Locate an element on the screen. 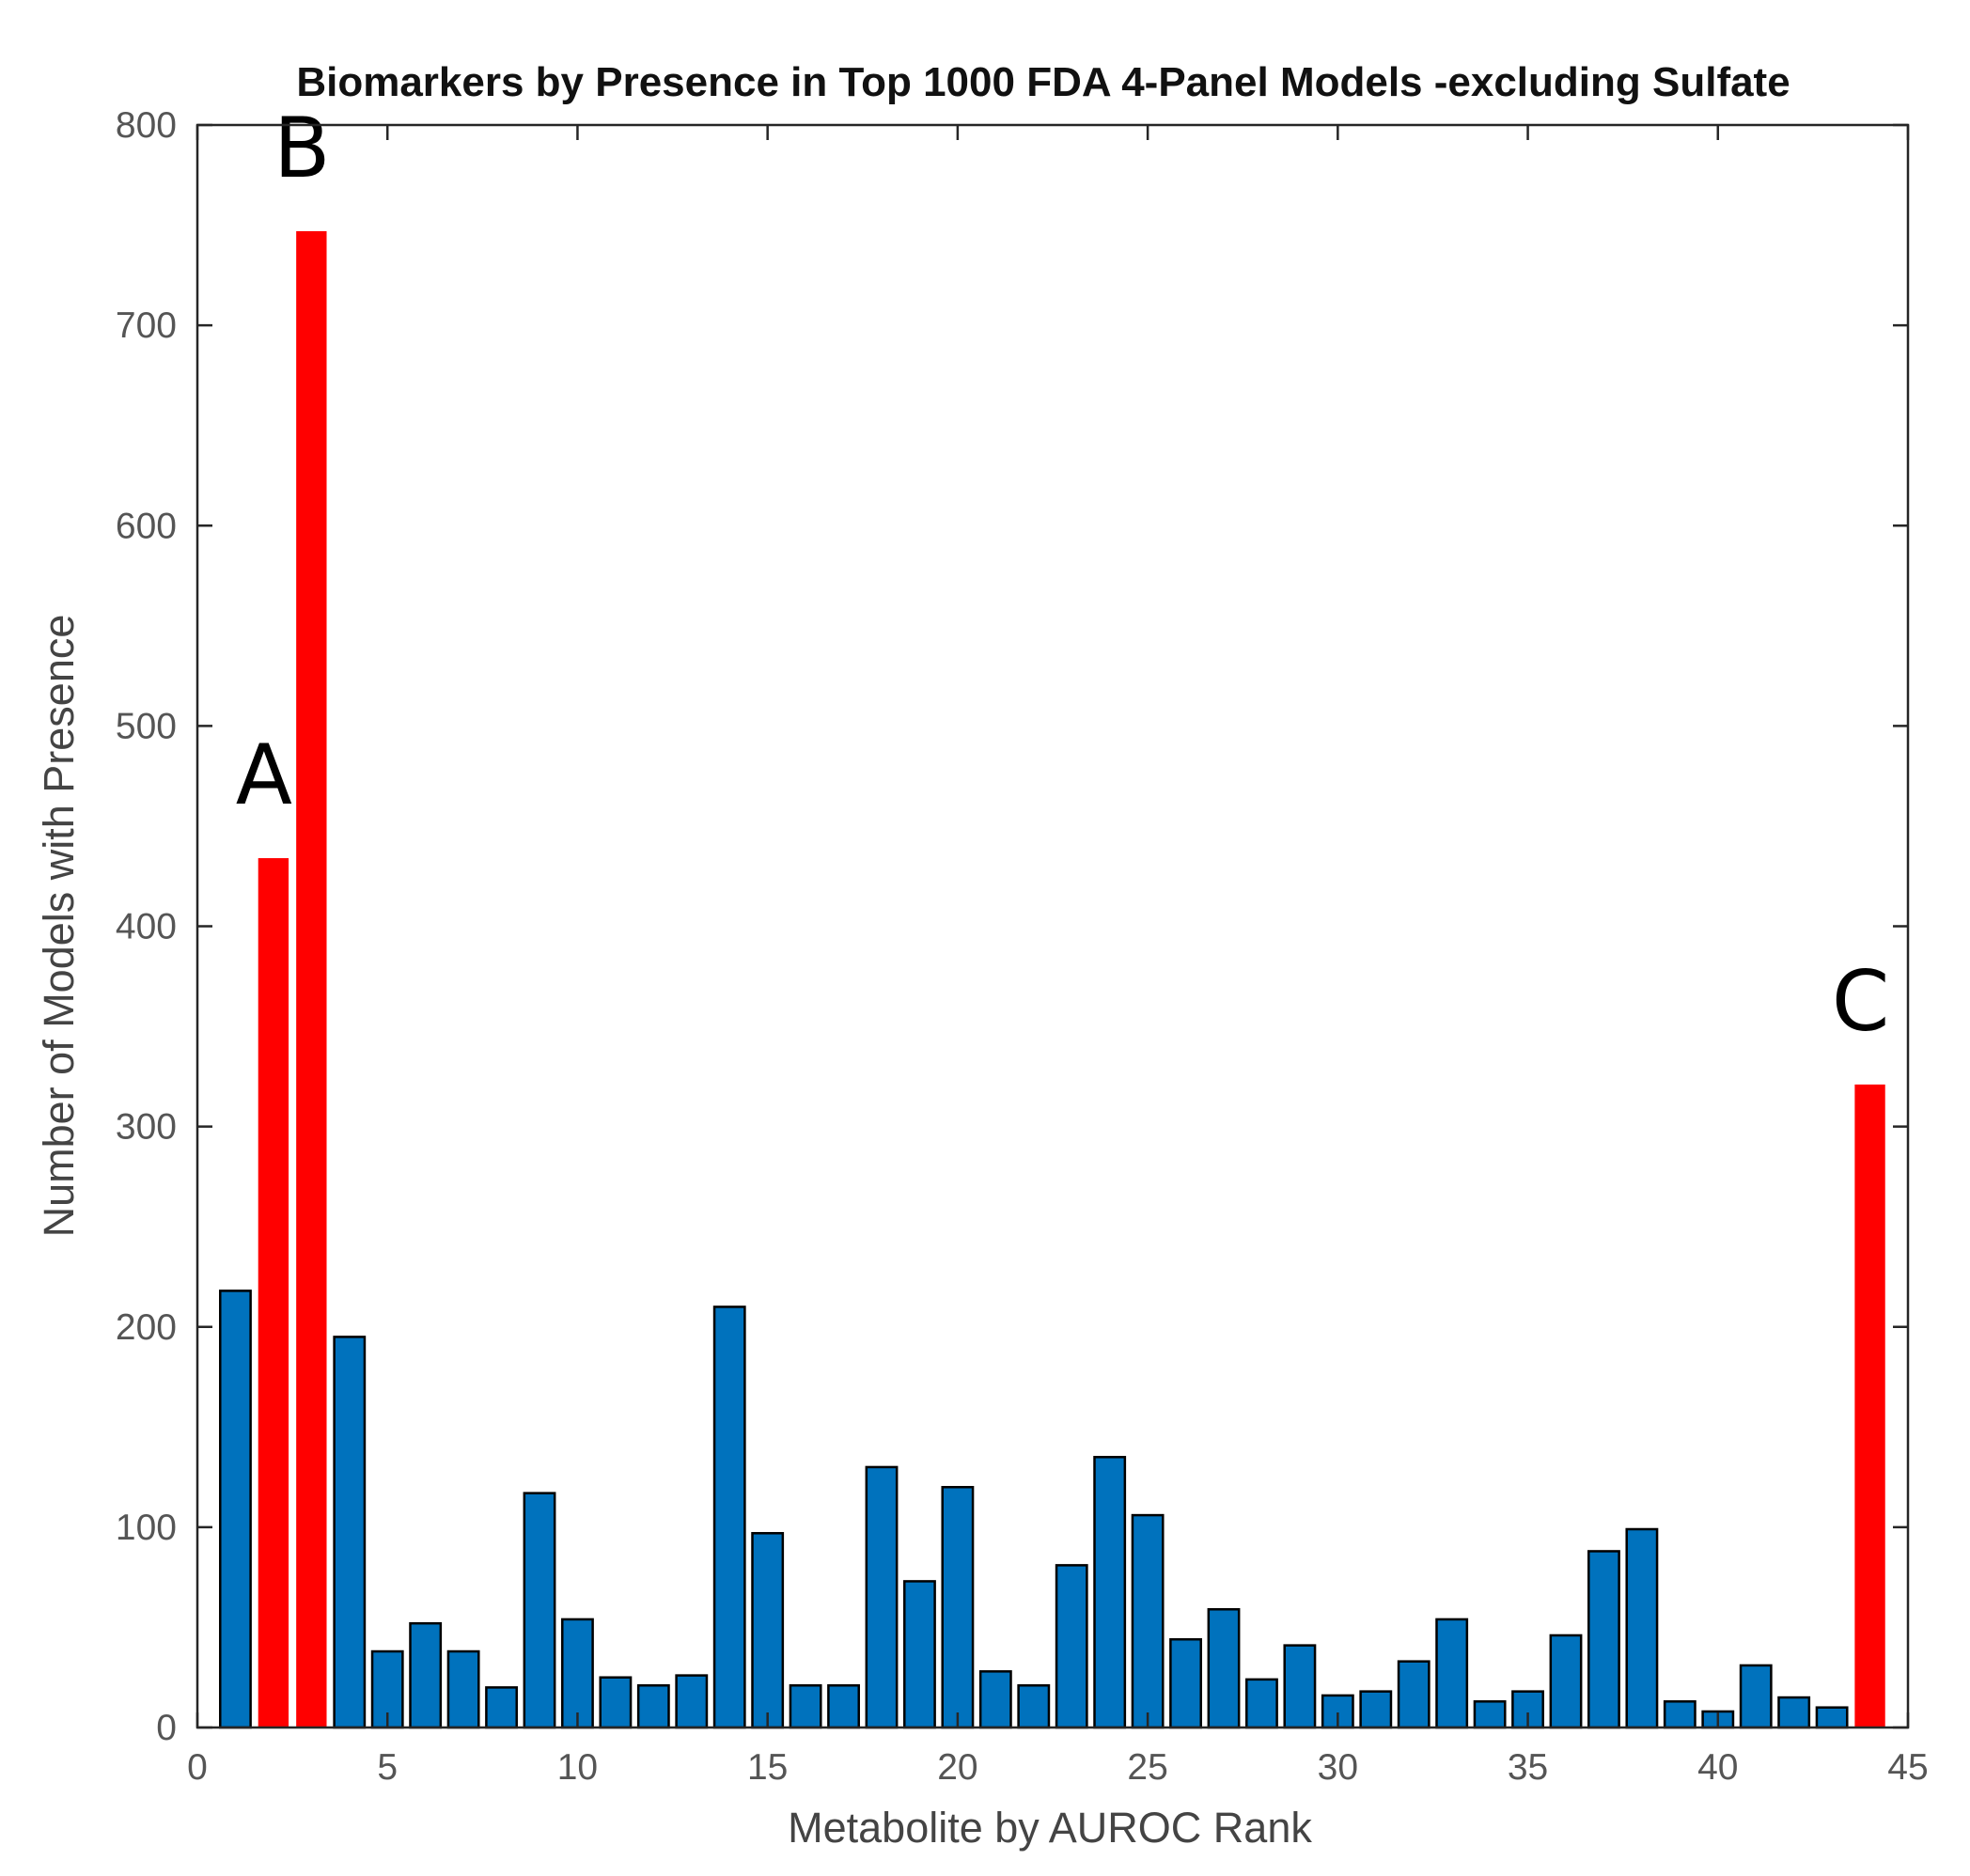 The width and height of the screenshot is (1970, 1876). x-axis-label: Metabolite by AUROC Rank is located at coordinates (1050, 1828).